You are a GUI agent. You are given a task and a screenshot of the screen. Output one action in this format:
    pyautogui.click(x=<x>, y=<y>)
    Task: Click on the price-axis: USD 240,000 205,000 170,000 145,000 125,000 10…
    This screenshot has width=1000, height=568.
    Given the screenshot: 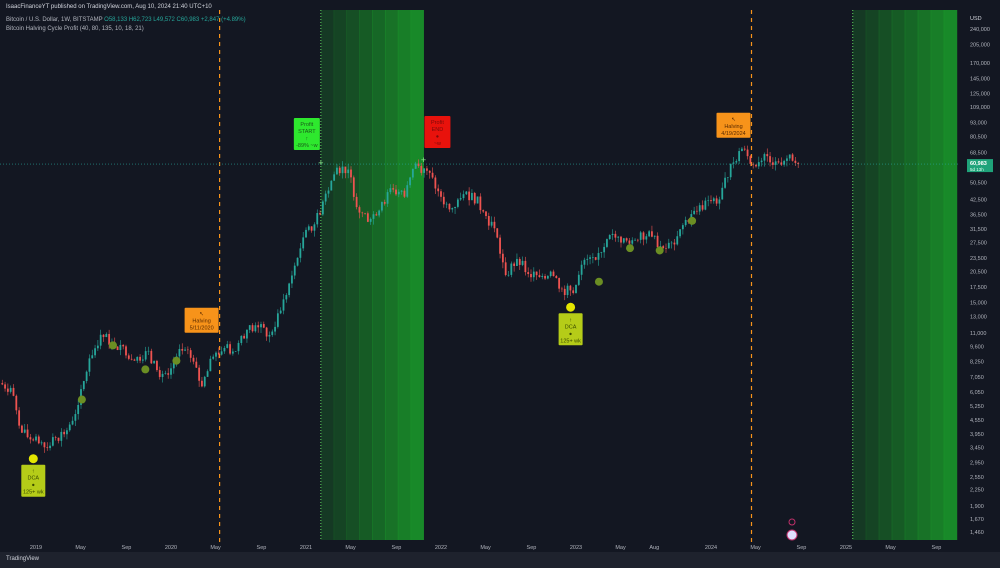 What is the action you would take?
    pyautogui.click(x=981, y=276)
    